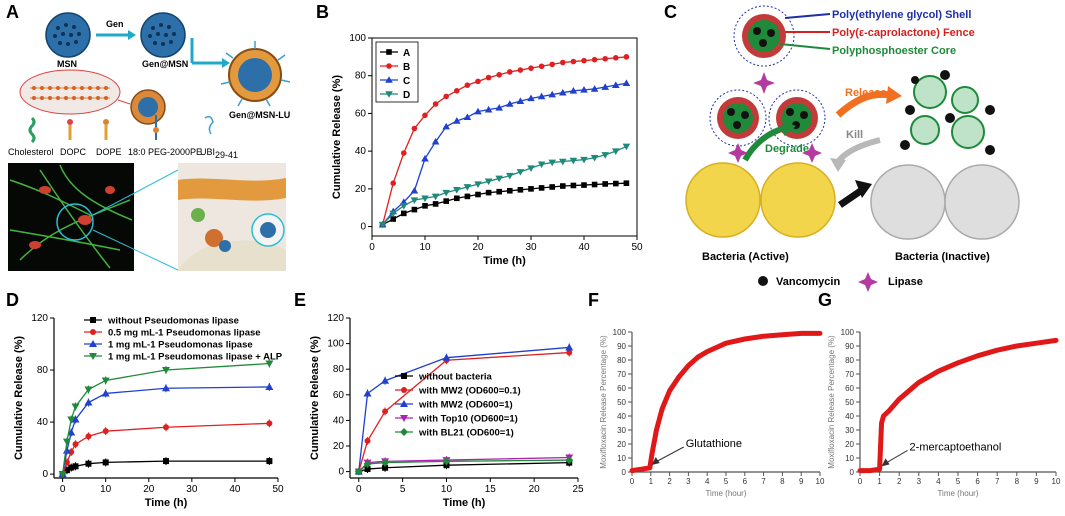 Image resolution: width=1065 pixels, height=516 pixels. What do you see at coordinates (163, 35) in the screenshot?
I see `gen-msn-particle` at bounding box center [163, 35].